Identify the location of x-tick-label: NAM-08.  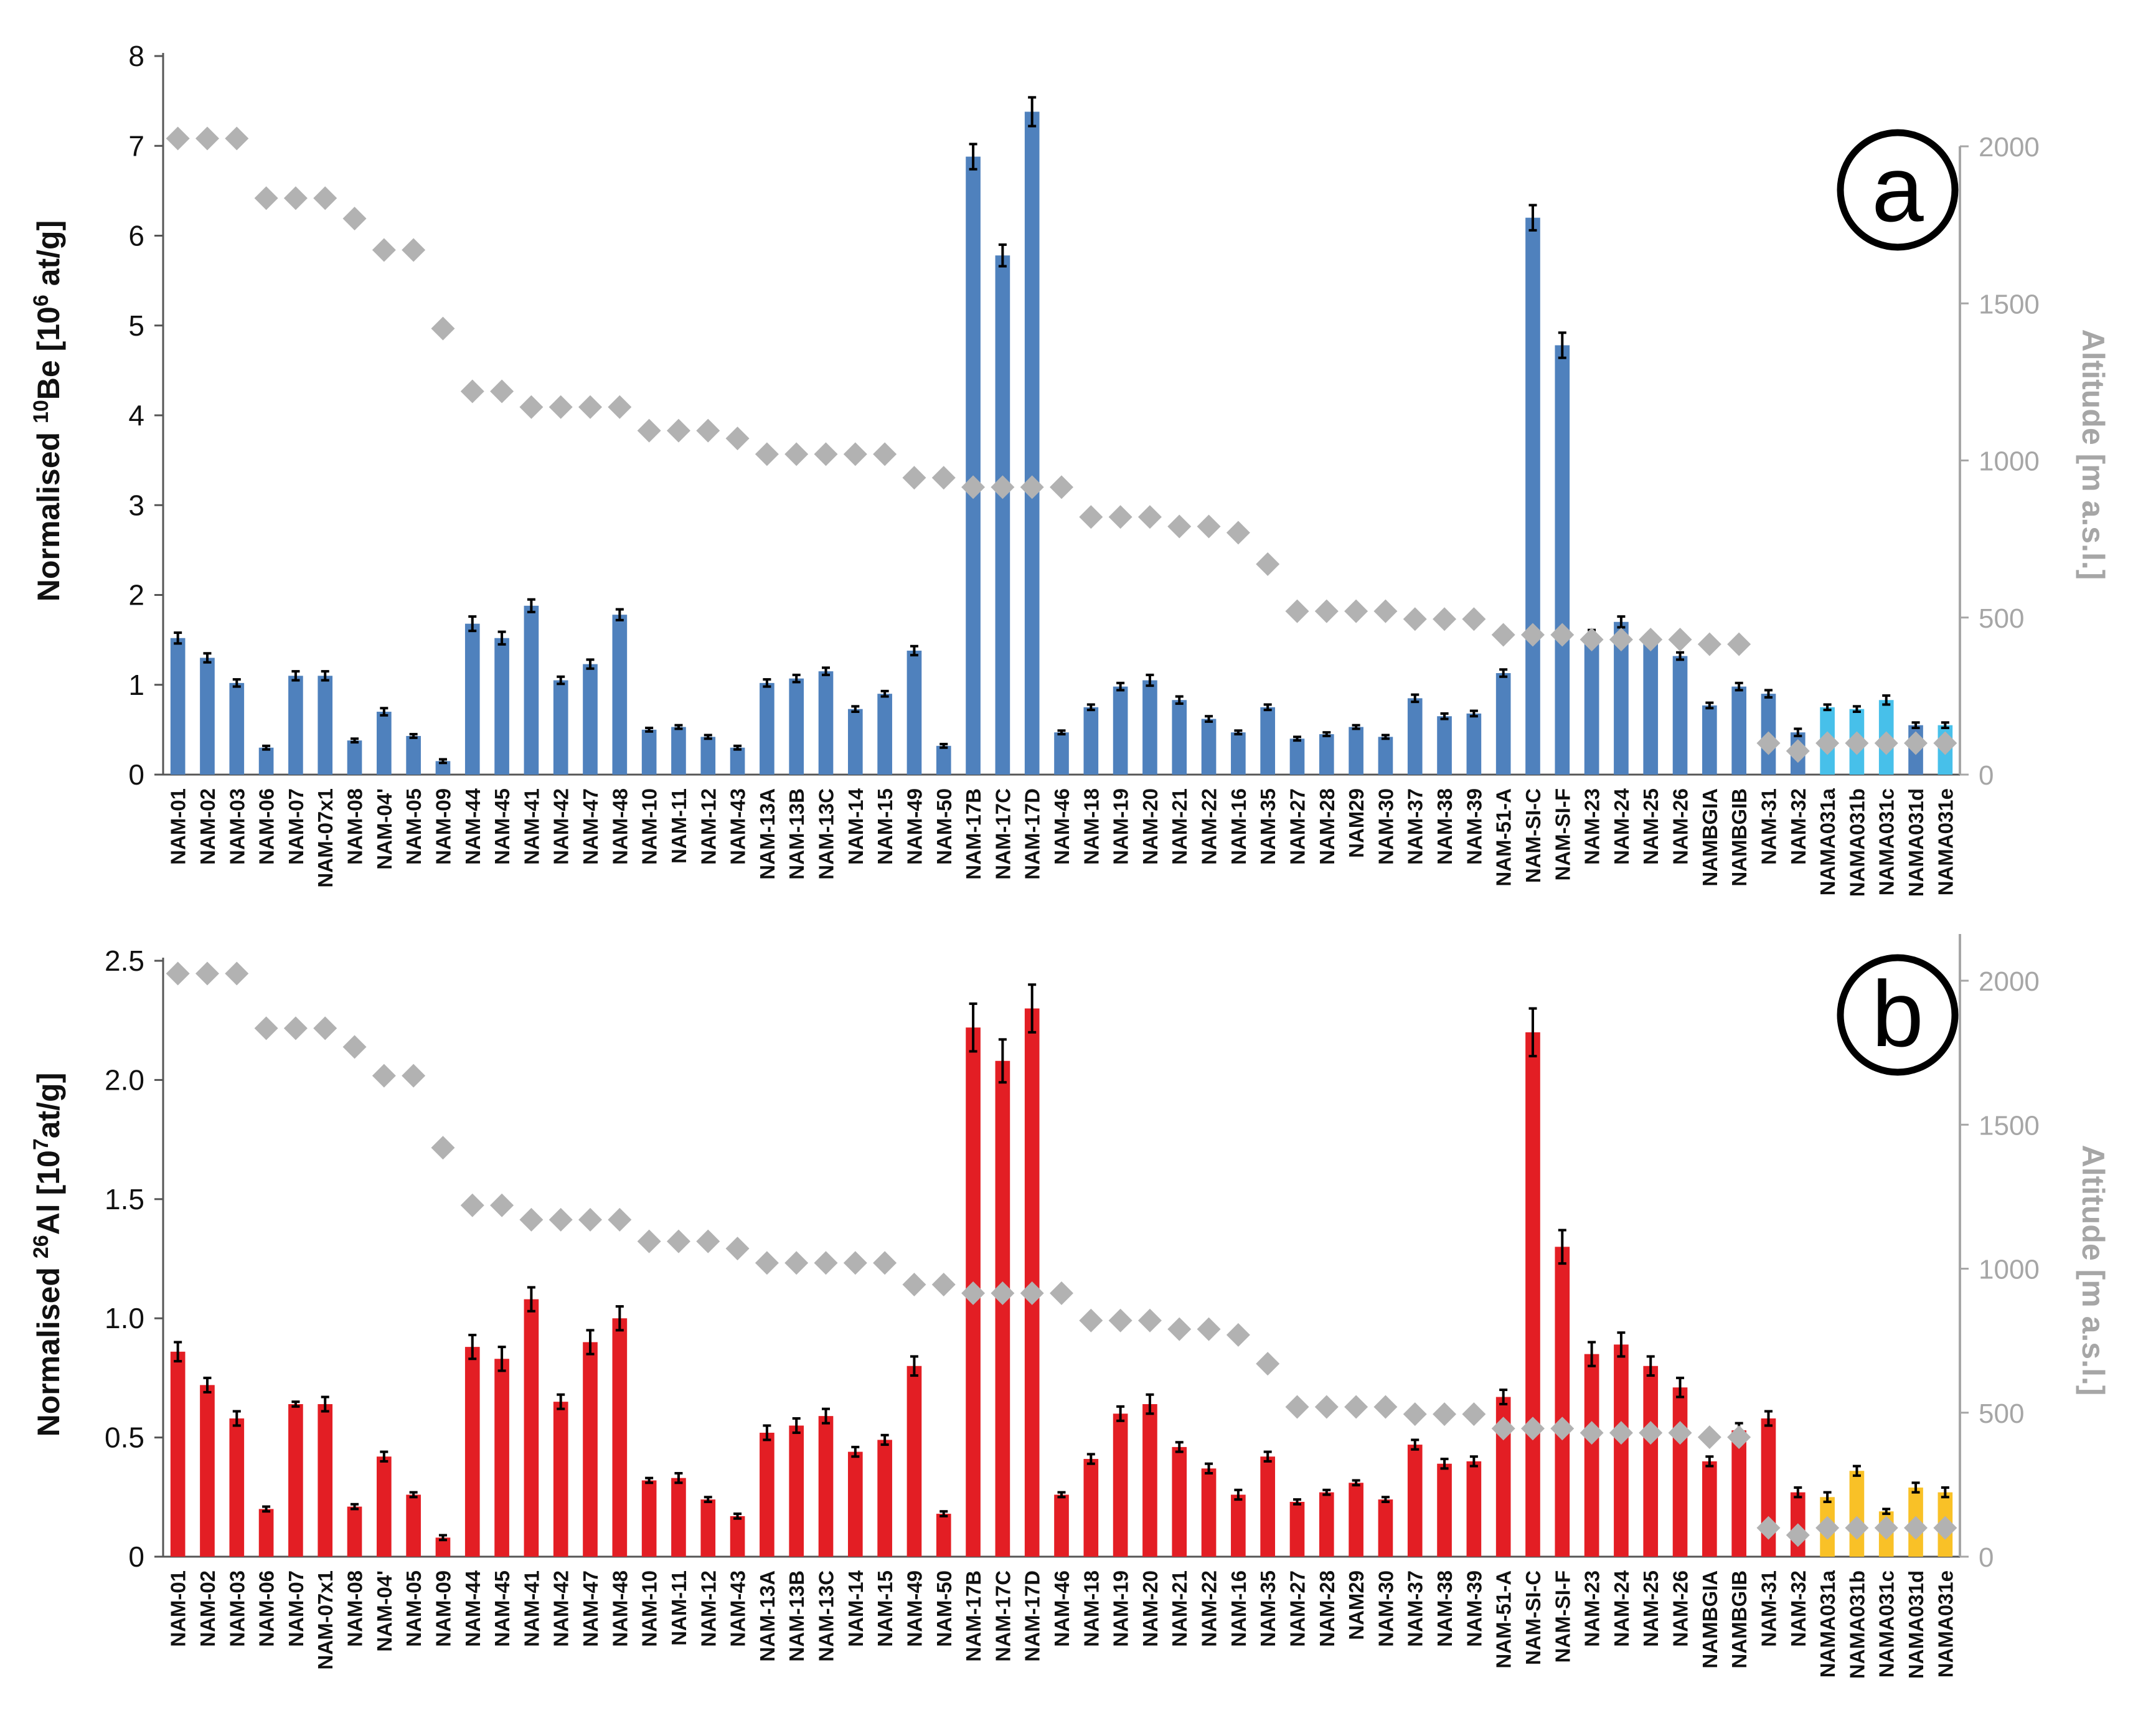
(355, 1609).